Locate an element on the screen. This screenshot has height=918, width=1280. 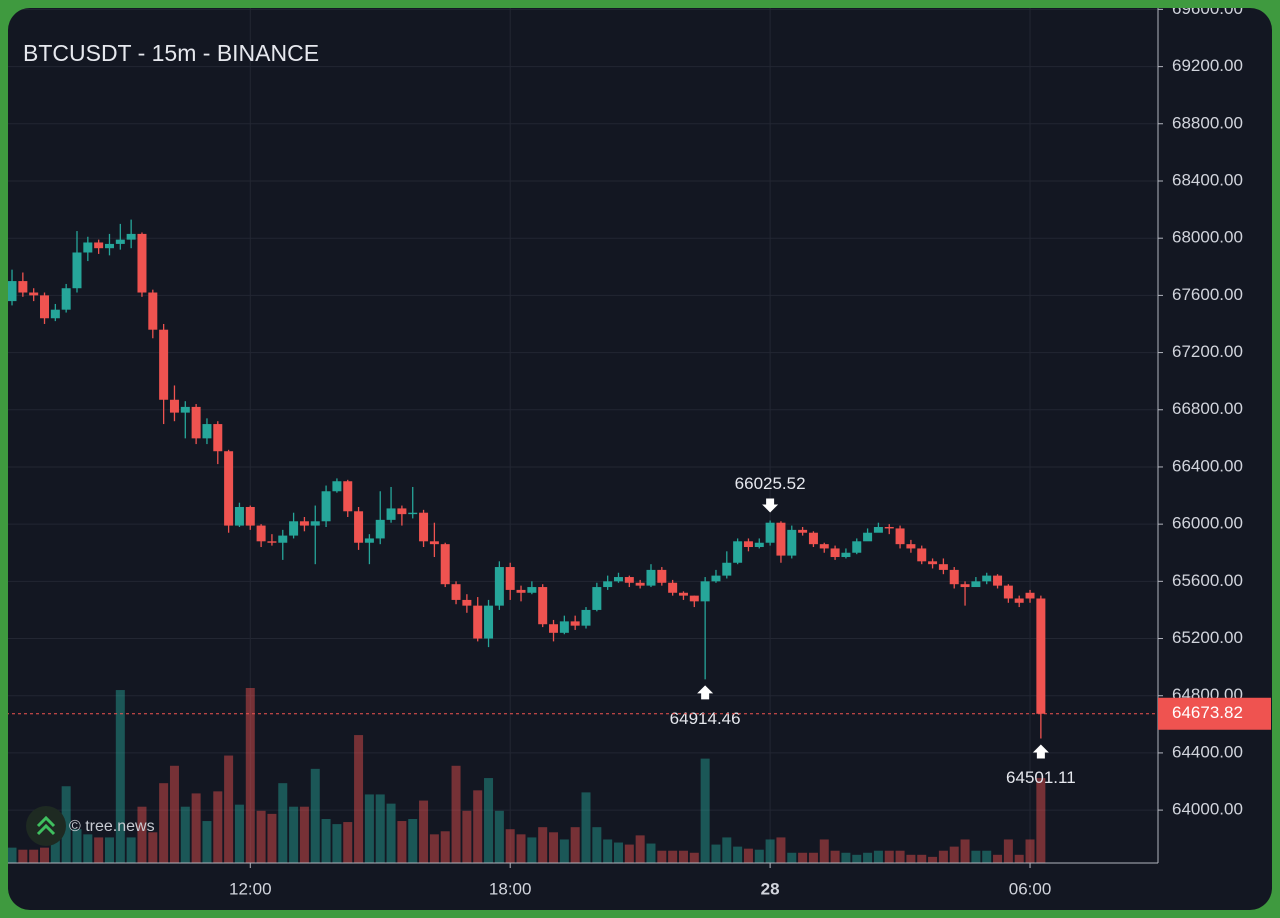
watermark-text: © tree.news is located at coordinates (112, 826).